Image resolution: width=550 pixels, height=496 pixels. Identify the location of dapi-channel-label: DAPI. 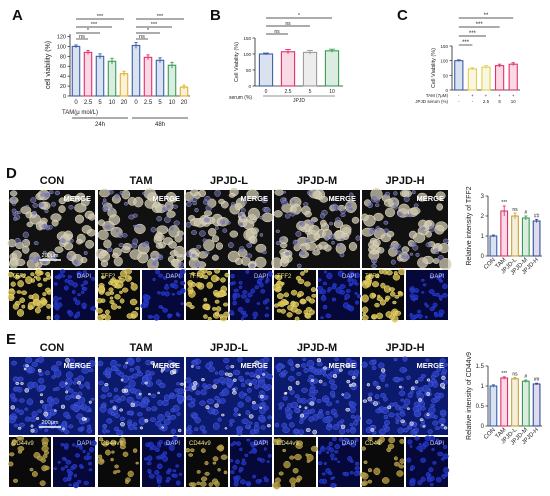
(437, 444).